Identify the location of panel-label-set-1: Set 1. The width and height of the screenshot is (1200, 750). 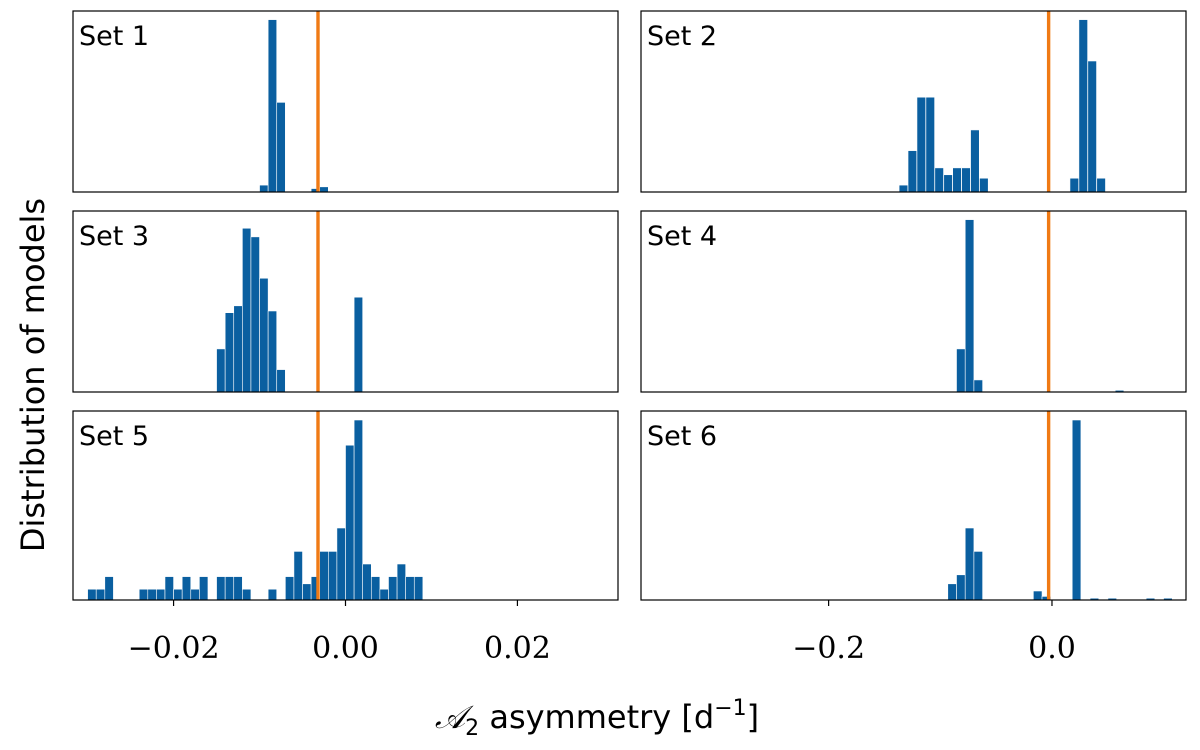
(114, 36).